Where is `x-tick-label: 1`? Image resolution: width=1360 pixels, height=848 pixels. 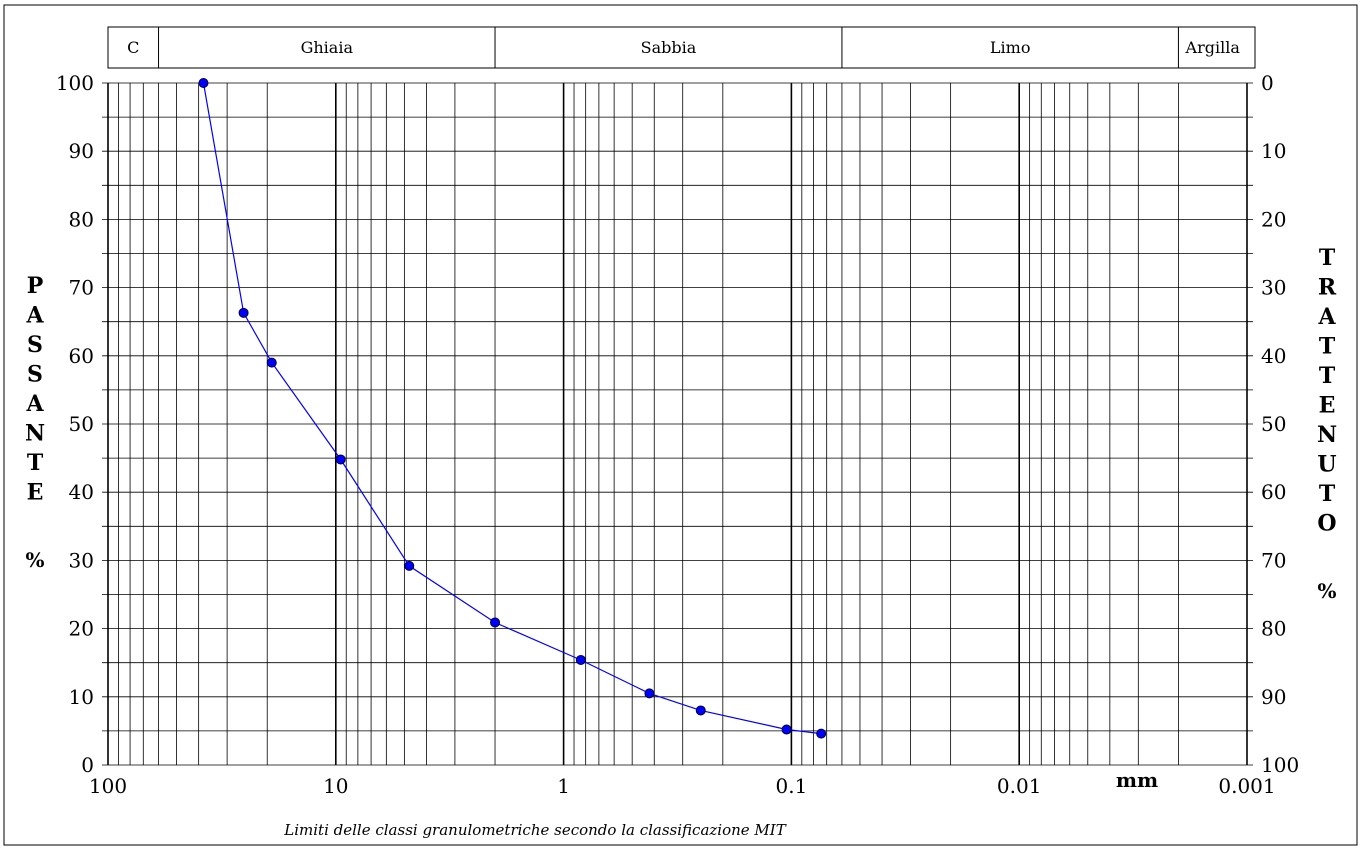
x-tick-label: 1 is located at coordinates (563, 786).